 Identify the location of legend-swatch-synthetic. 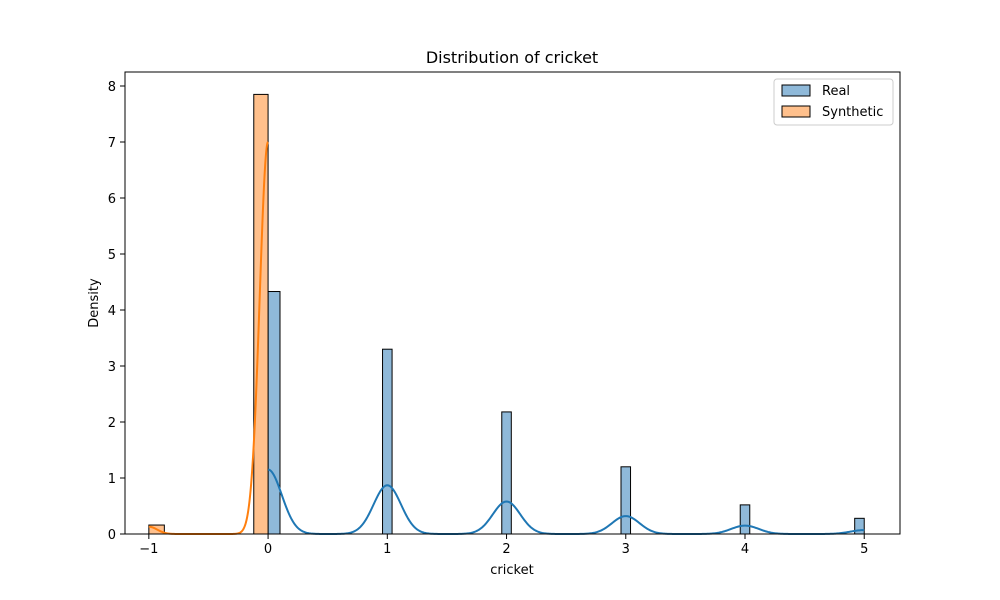
(796, 111).